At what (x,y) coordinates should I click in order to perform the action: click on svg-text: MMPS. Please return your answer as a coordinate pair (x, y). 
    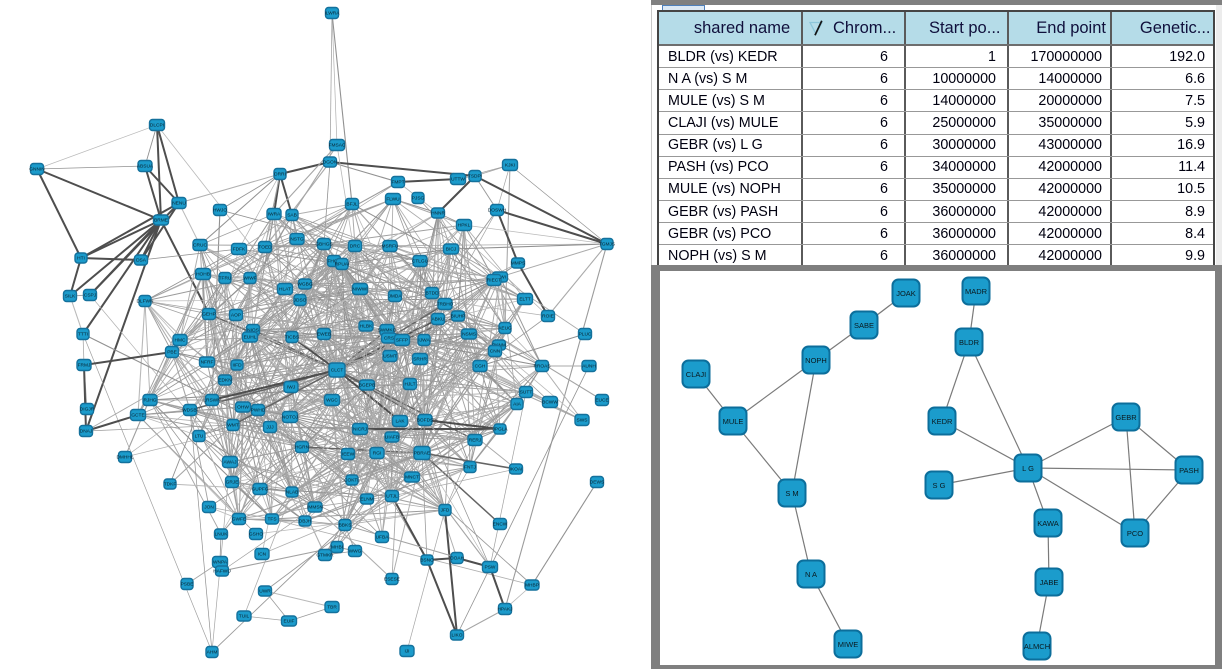
    Looking at the image, I should click on (518, 264).